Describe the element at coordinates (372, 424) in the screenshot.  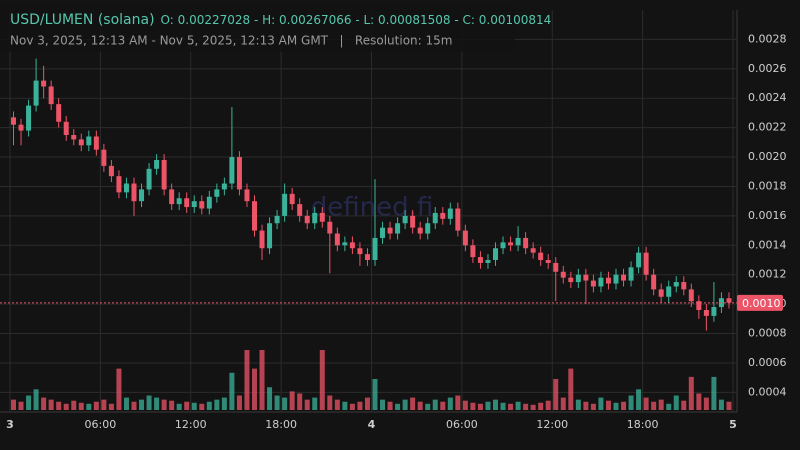
I see `x-tick-label: 4` at that location.